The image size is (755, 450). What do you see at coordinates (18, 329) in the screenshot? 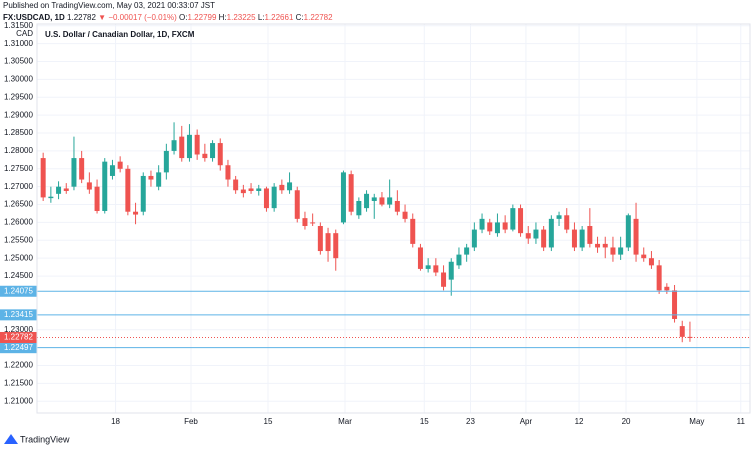
I see `y-tick-label: 1.23000` at bounding box center [18, 329].